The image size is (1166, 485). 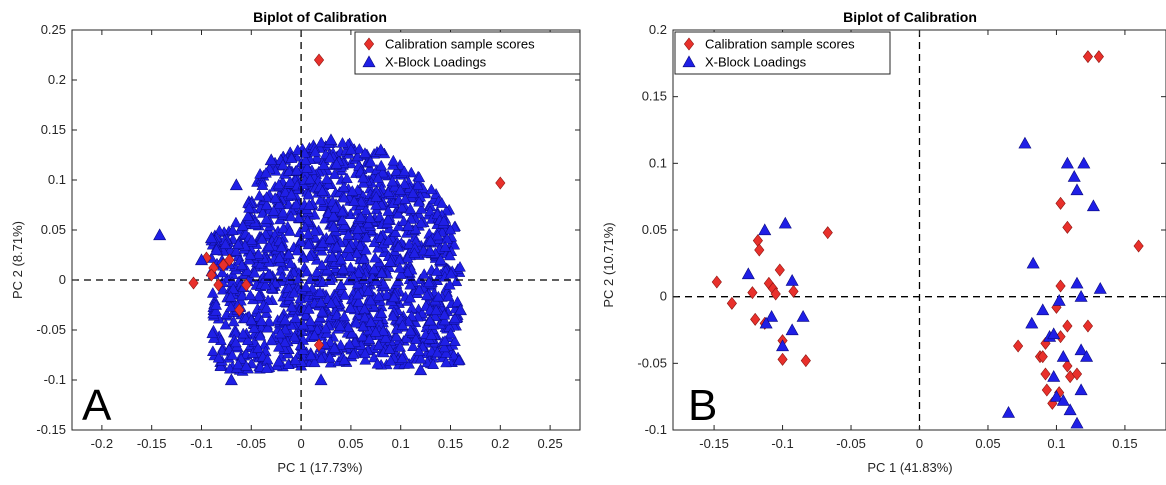 I want to click on y-tick-label: 0, so click(x=62, y=279).